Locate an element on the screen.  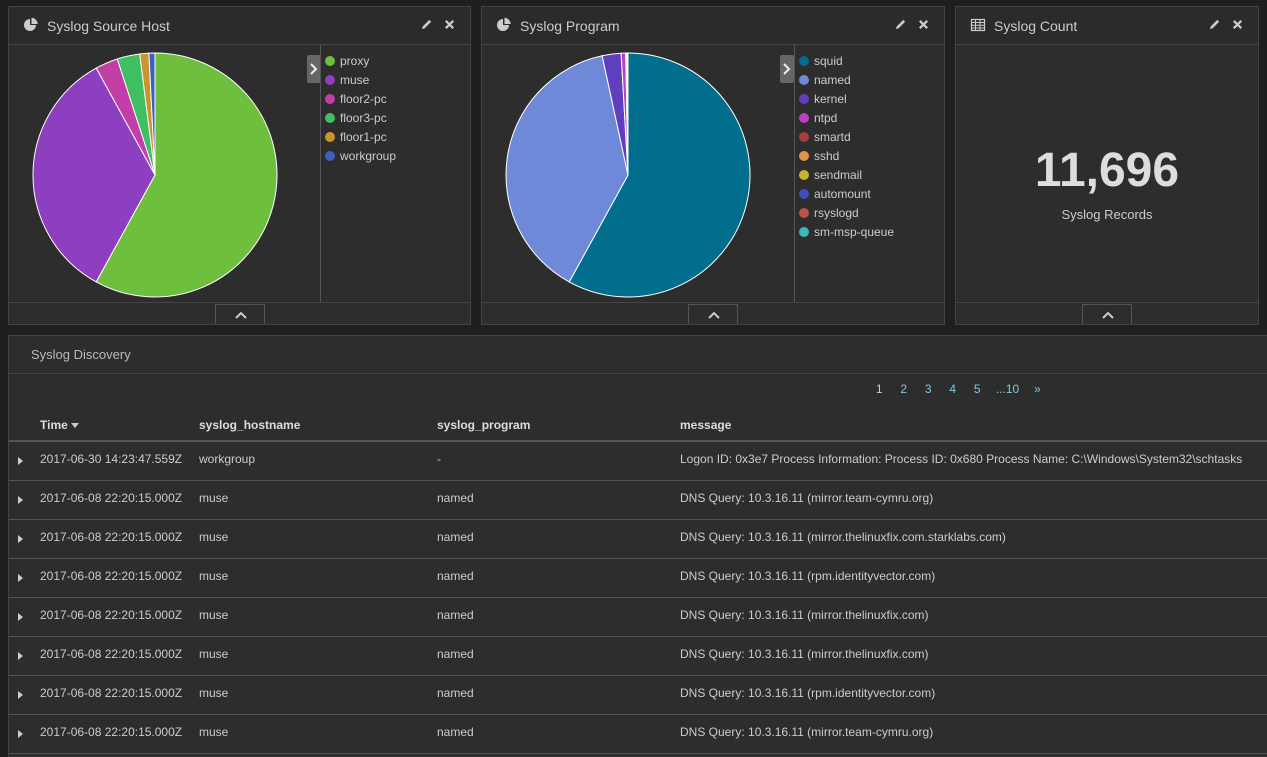
legend-item-rsyslogd: rsyslogd is located at coordinates (869, 212).